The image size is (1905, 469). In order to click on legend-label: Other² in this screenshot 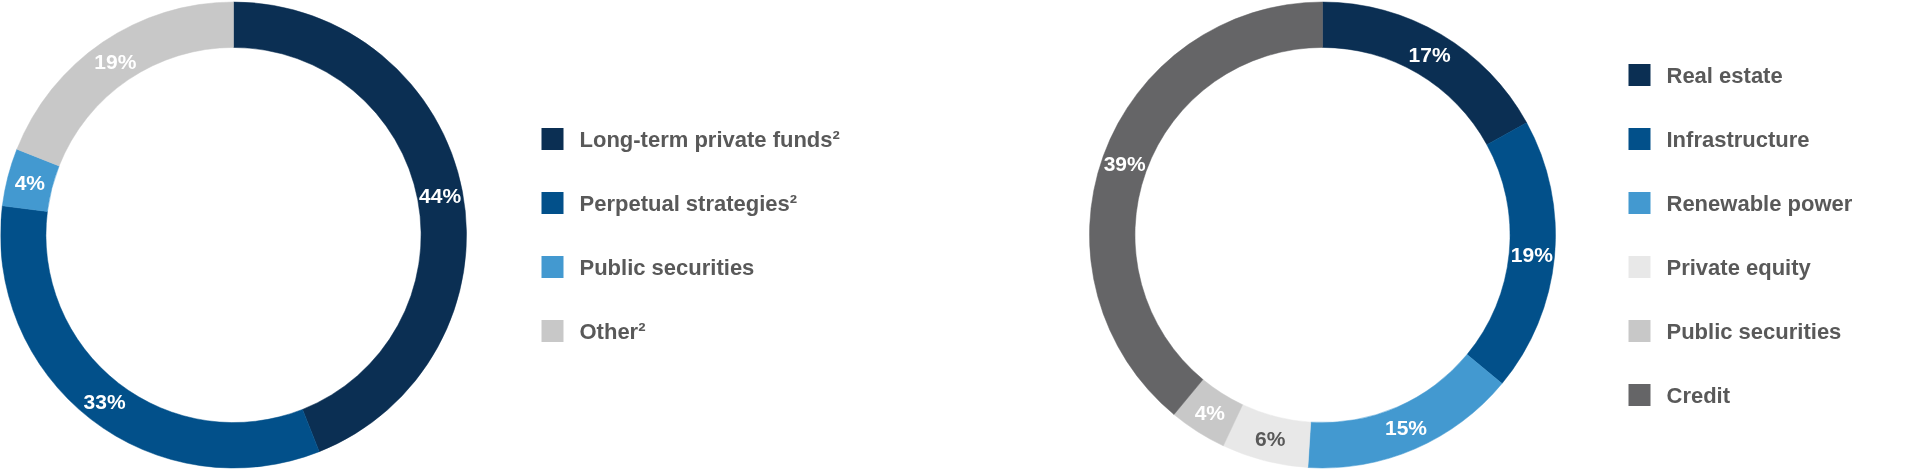, I will do `click(612, 331)`.